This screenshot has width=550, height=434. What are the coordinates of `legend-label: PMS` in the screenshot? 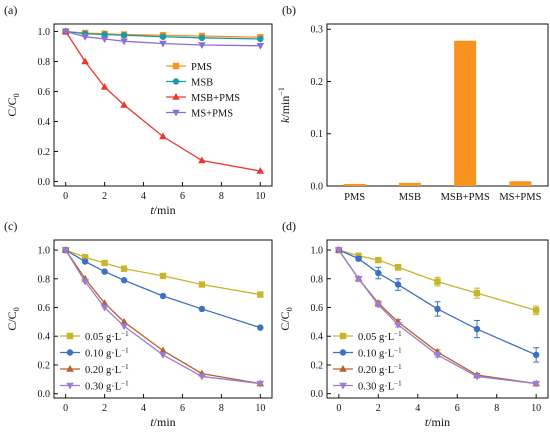 It's located at (201, 67).